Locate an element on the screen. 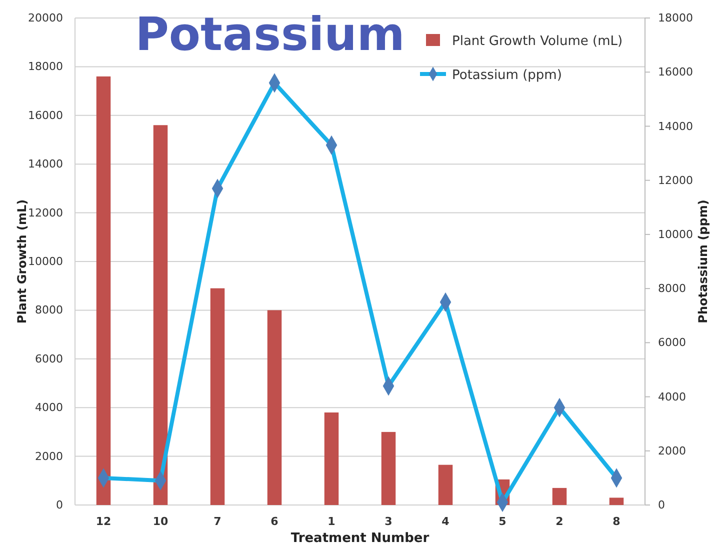  x-tick-label: 10 is located at coordinates (160, 521).